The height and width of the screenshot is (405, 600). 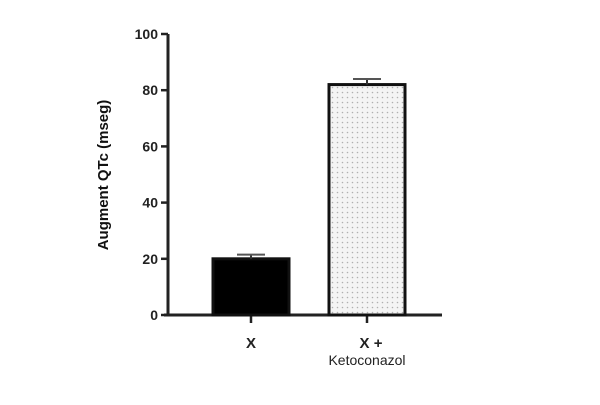 I want to click on x-tick-label: X, so click(x=251, y=343).